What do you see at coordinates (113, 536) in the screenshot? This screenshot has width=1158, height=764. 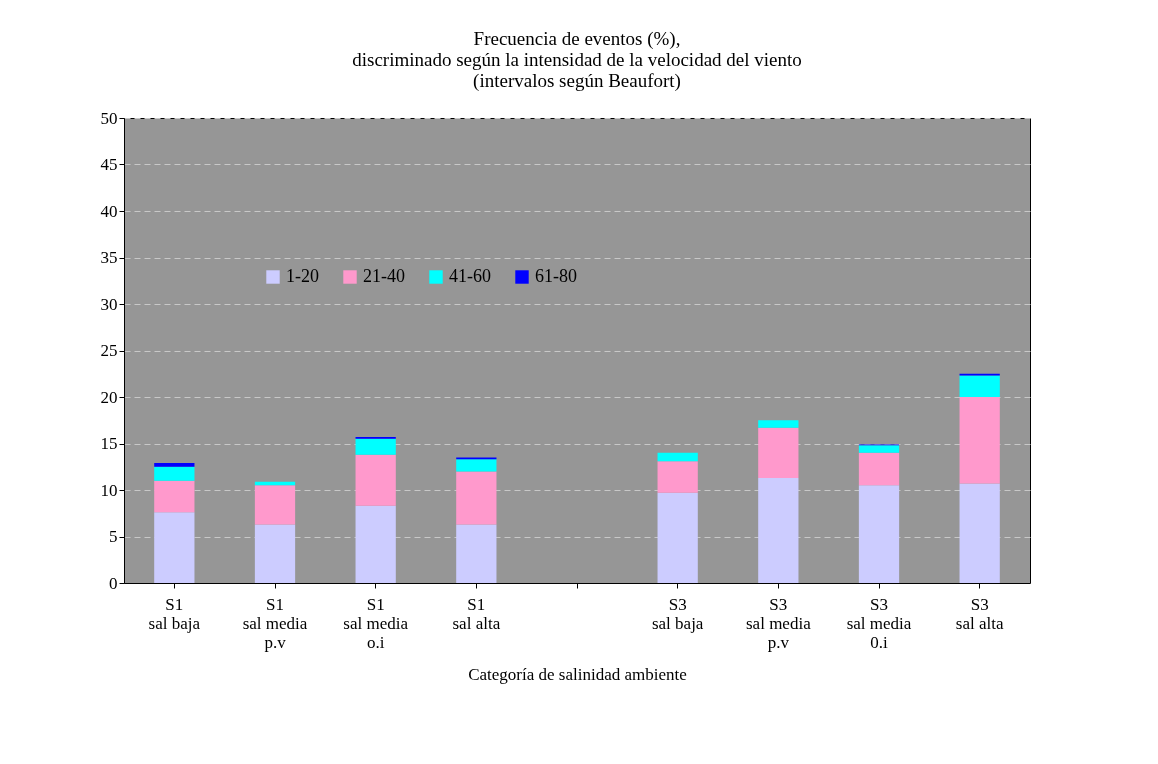 I see `y-tick-label: 5` at bounding box center [113, 536].